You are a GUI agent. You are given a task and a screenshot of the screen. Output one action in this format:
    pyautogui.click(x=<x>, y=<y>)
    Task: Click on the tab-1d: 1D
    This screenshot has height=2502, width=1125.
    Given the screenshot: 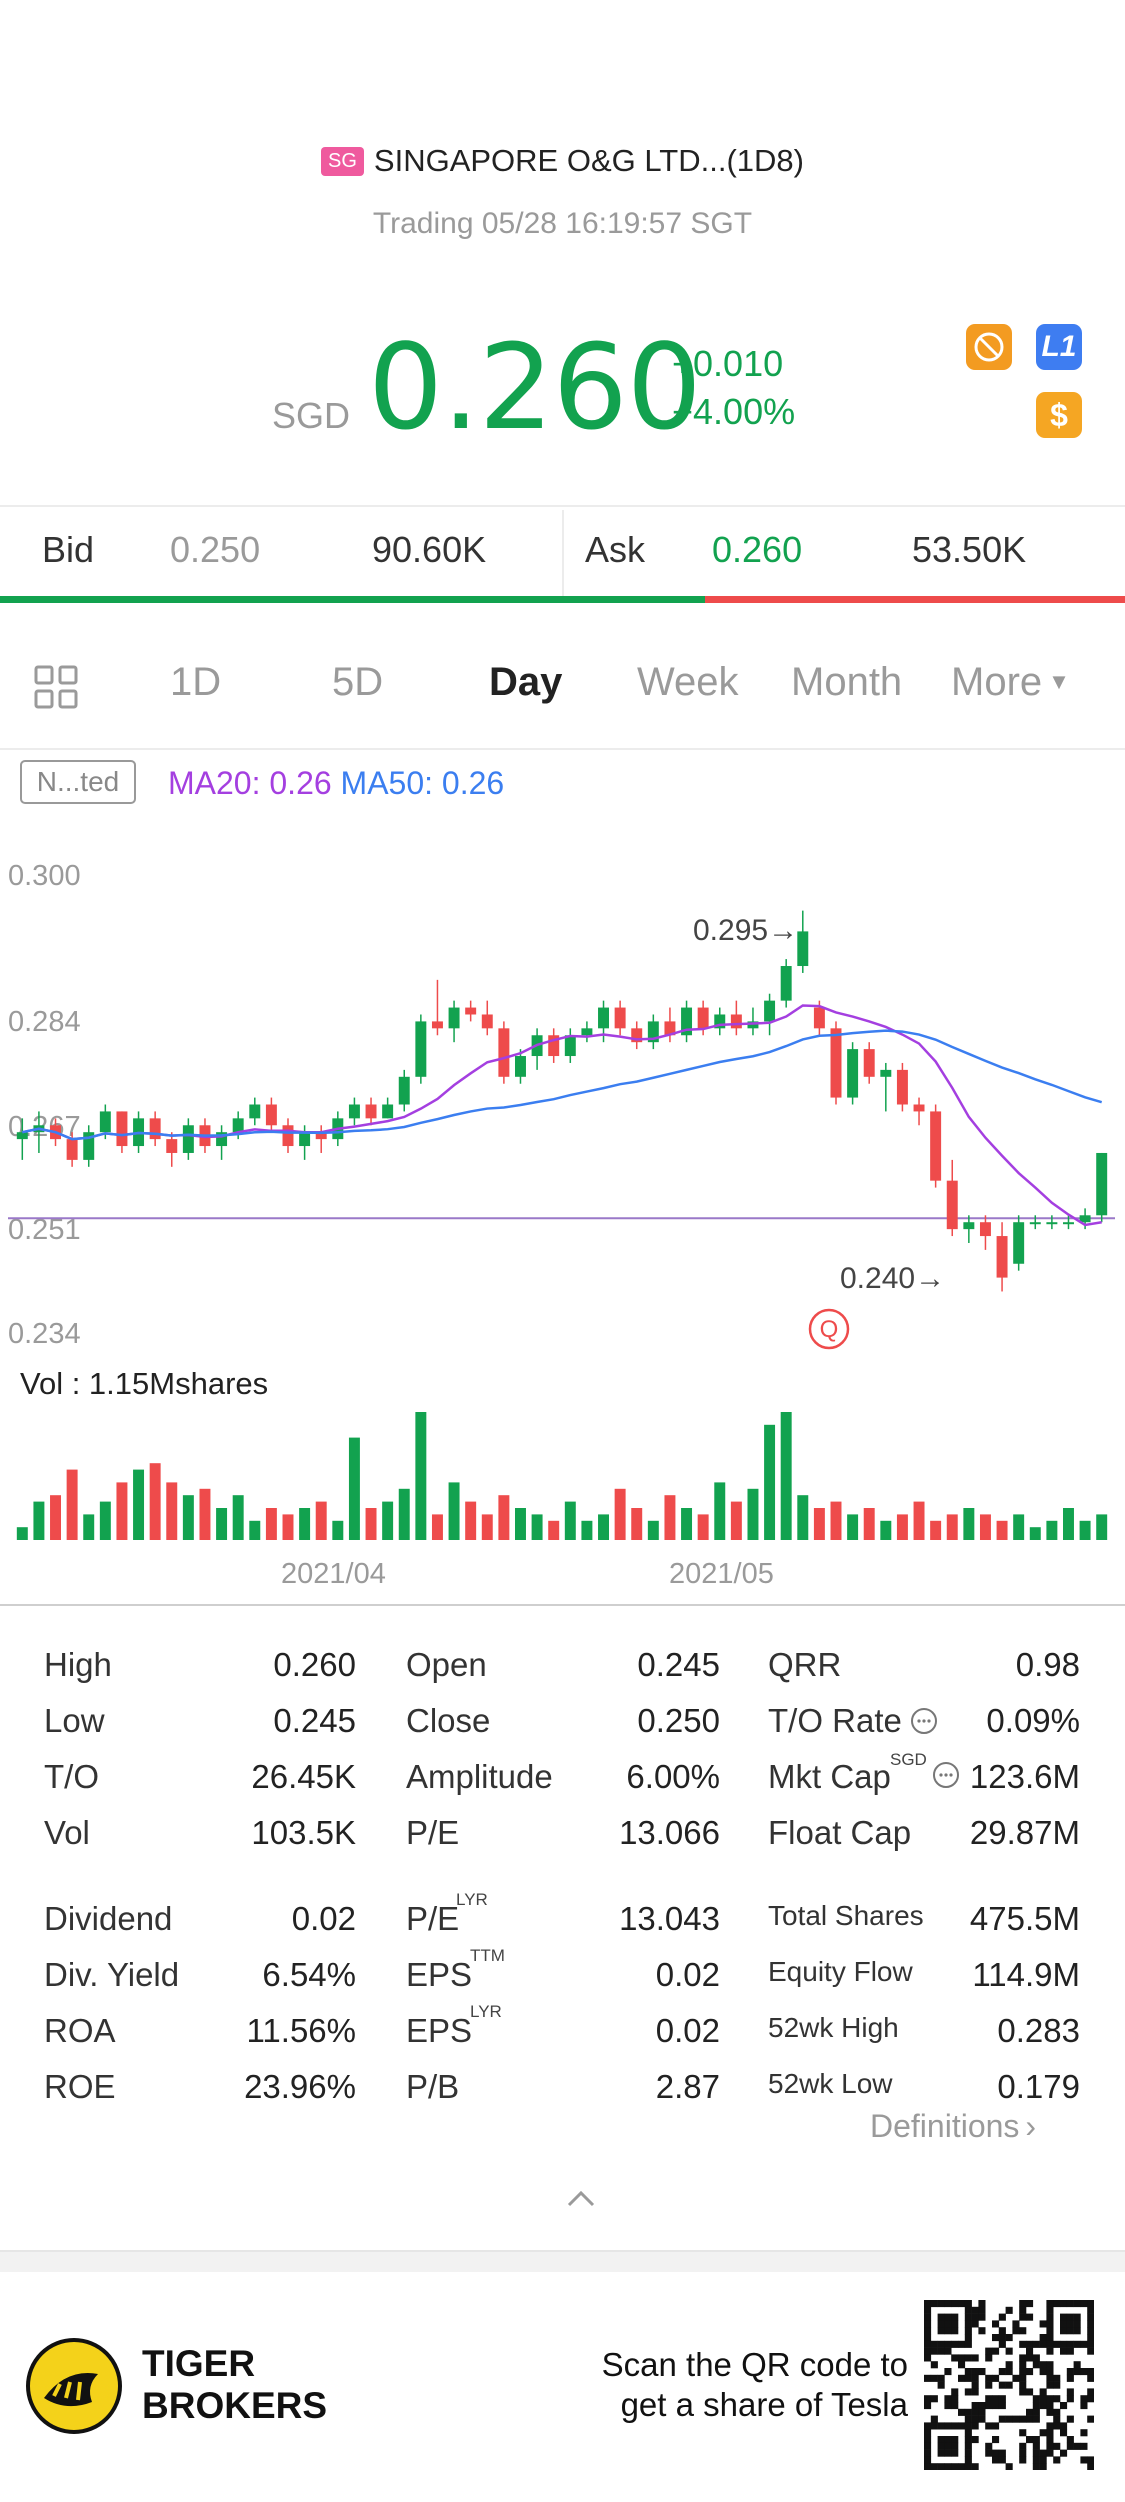 What is the action you would take?
    pyautogui.click(x=196, y=682)
    